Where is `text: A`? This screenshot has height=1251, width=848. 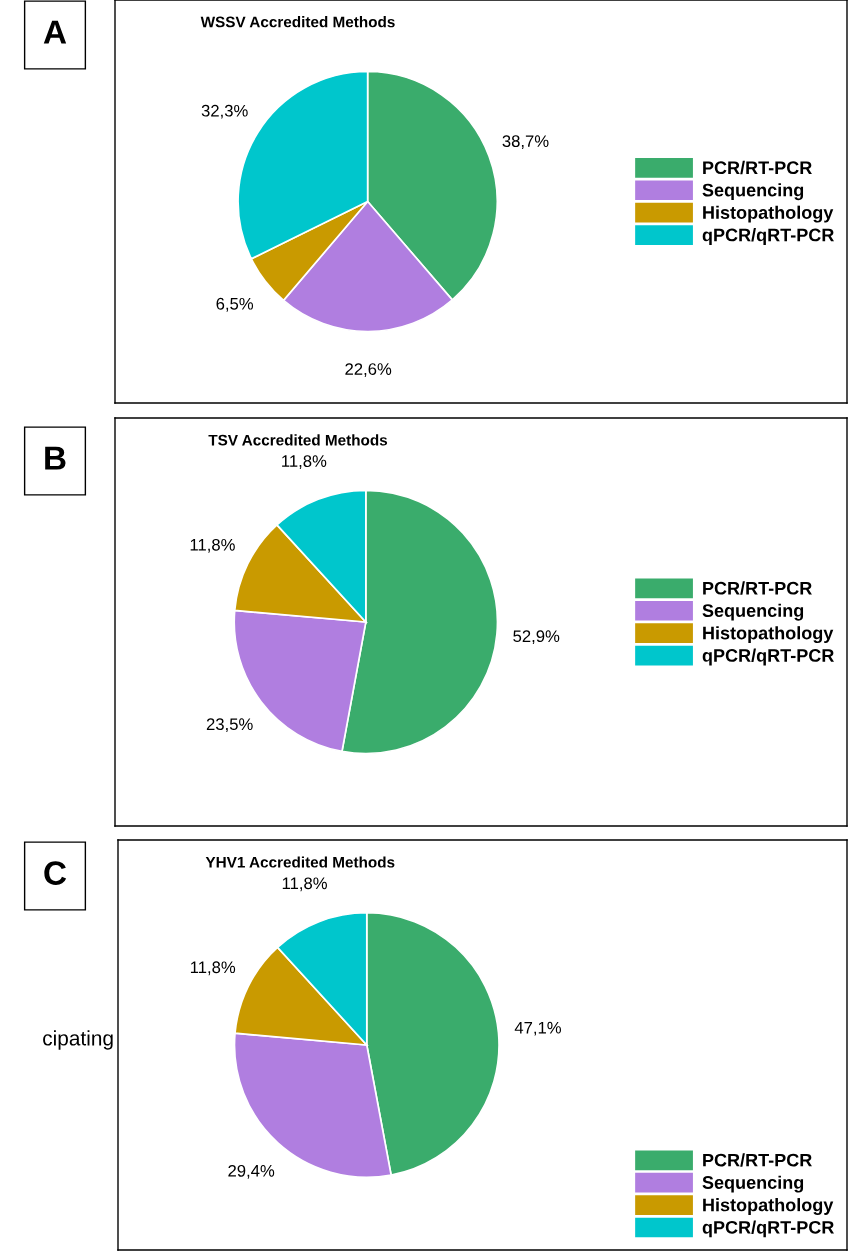 text: A is located at coordinates (55, 32).